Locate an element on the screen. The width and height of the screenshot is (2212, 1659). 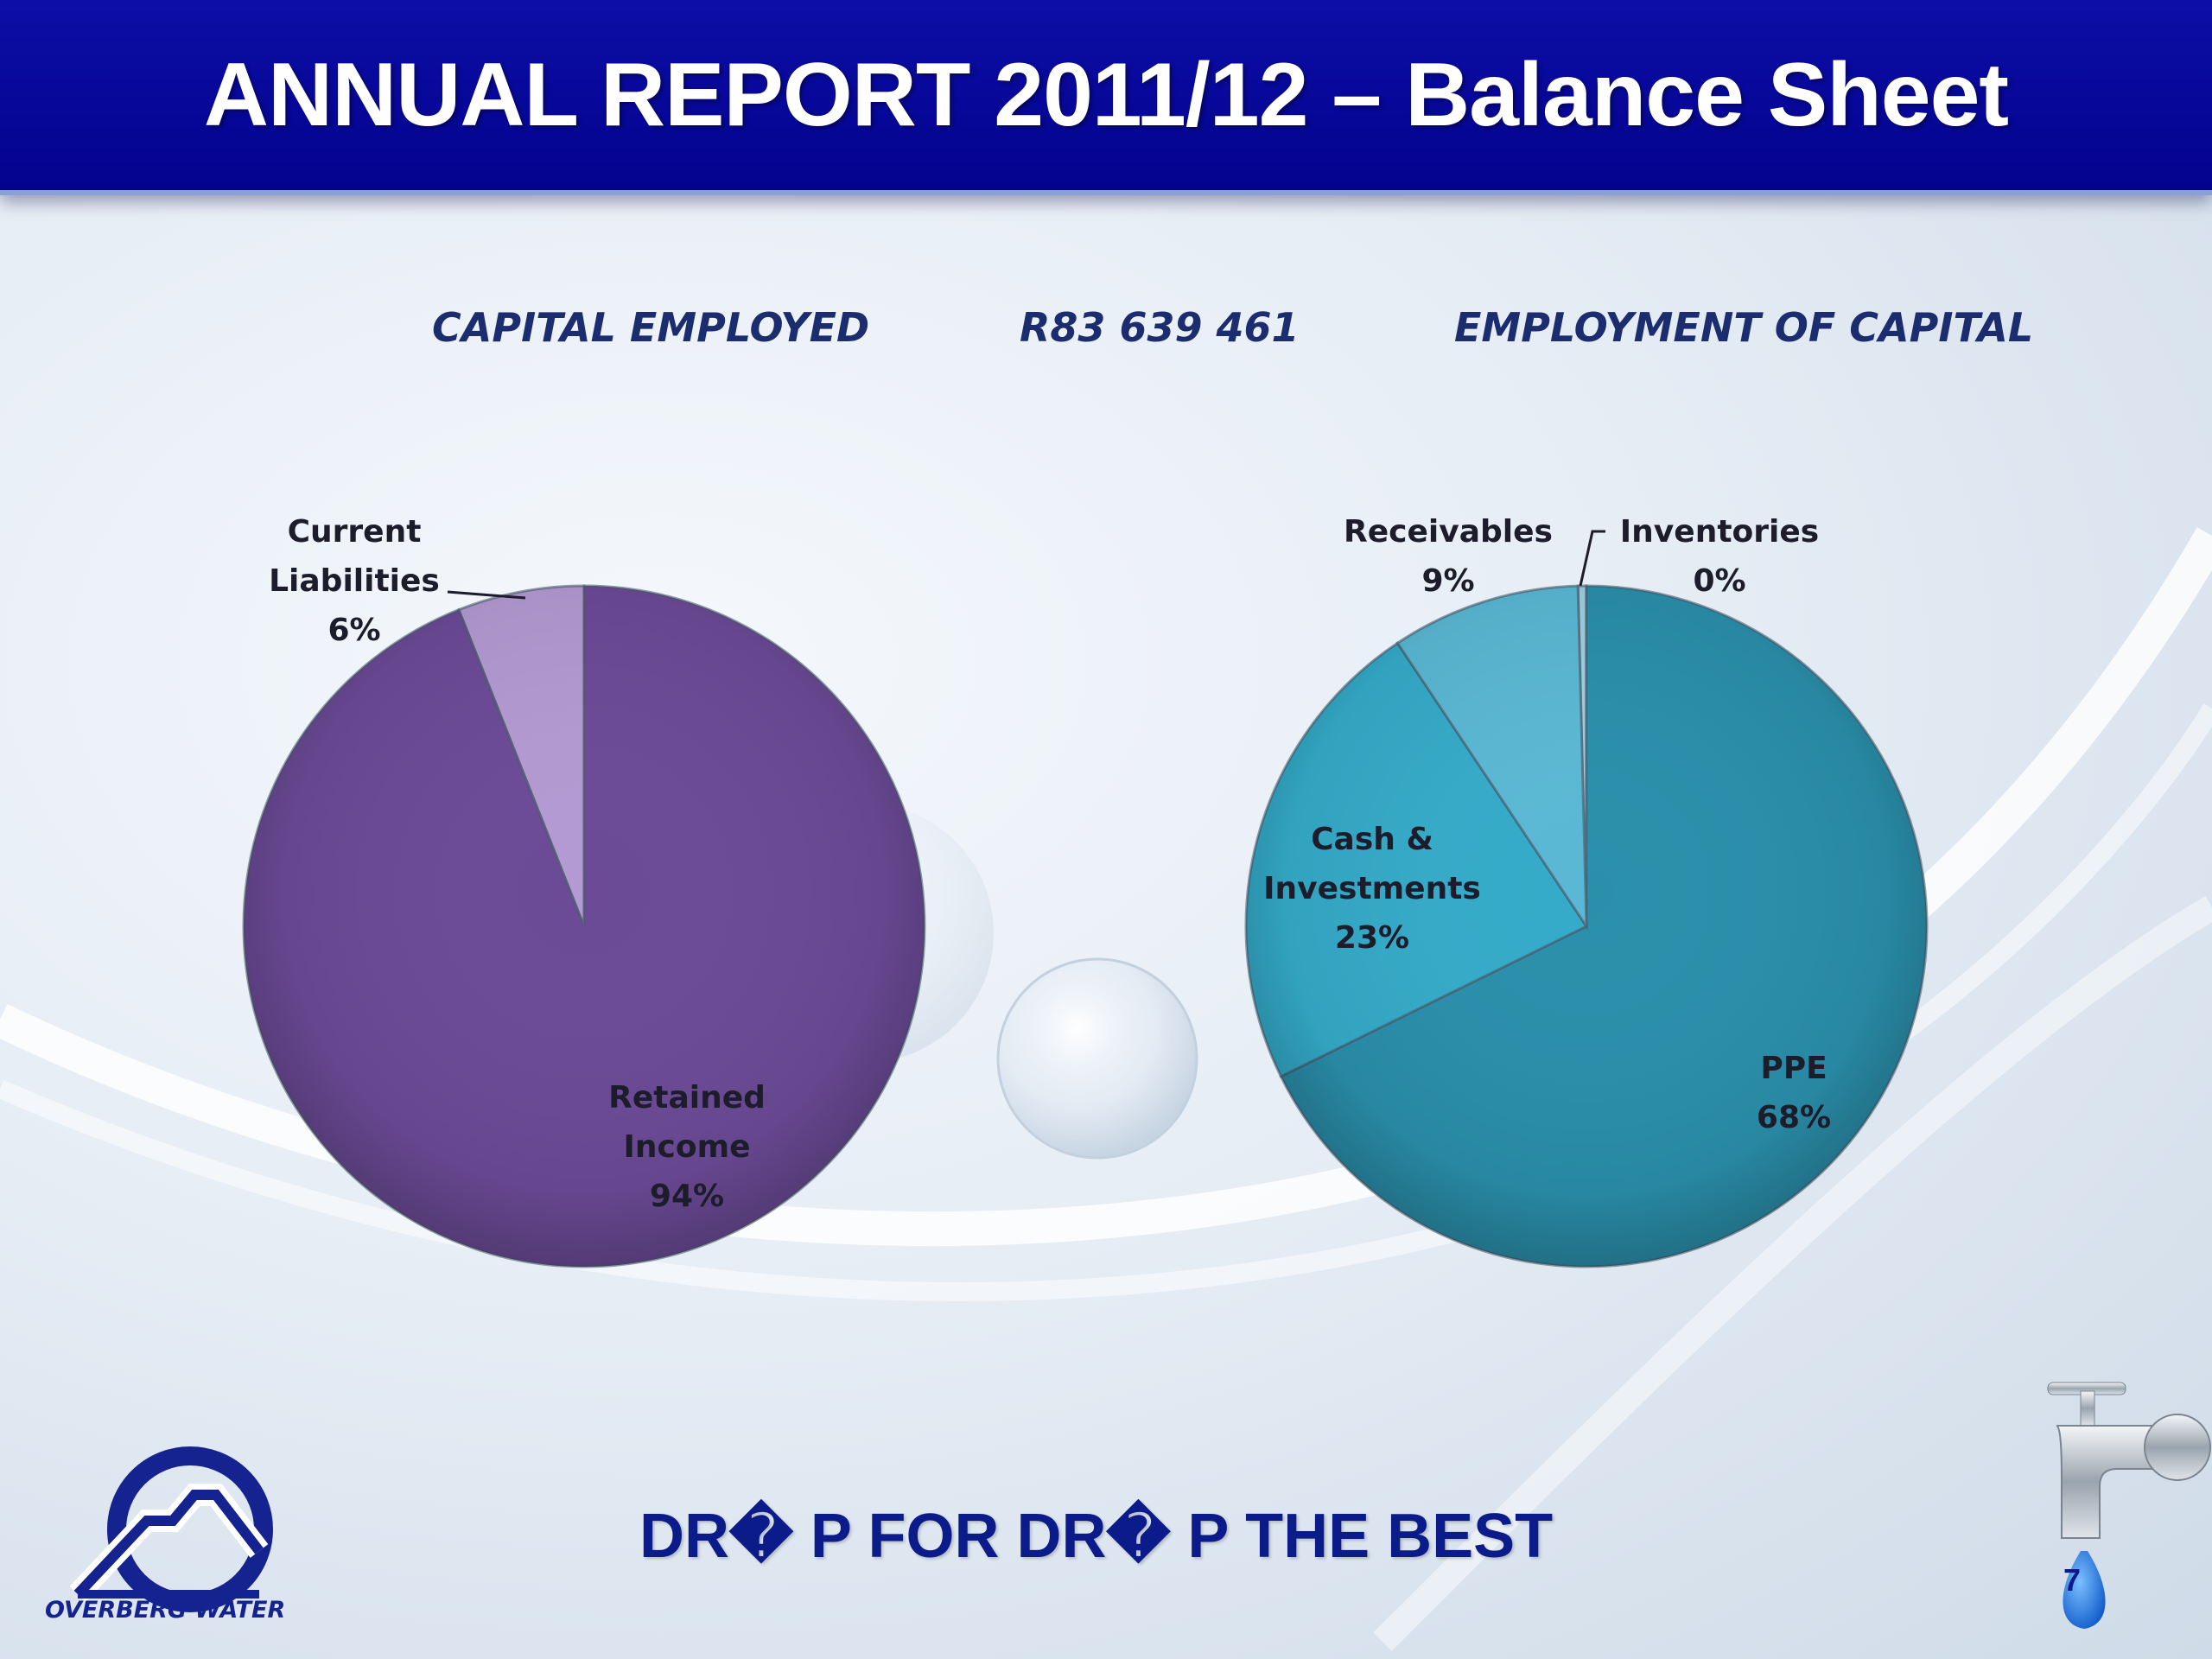
overberg-water-logo is located at coordinates (171, 1529).